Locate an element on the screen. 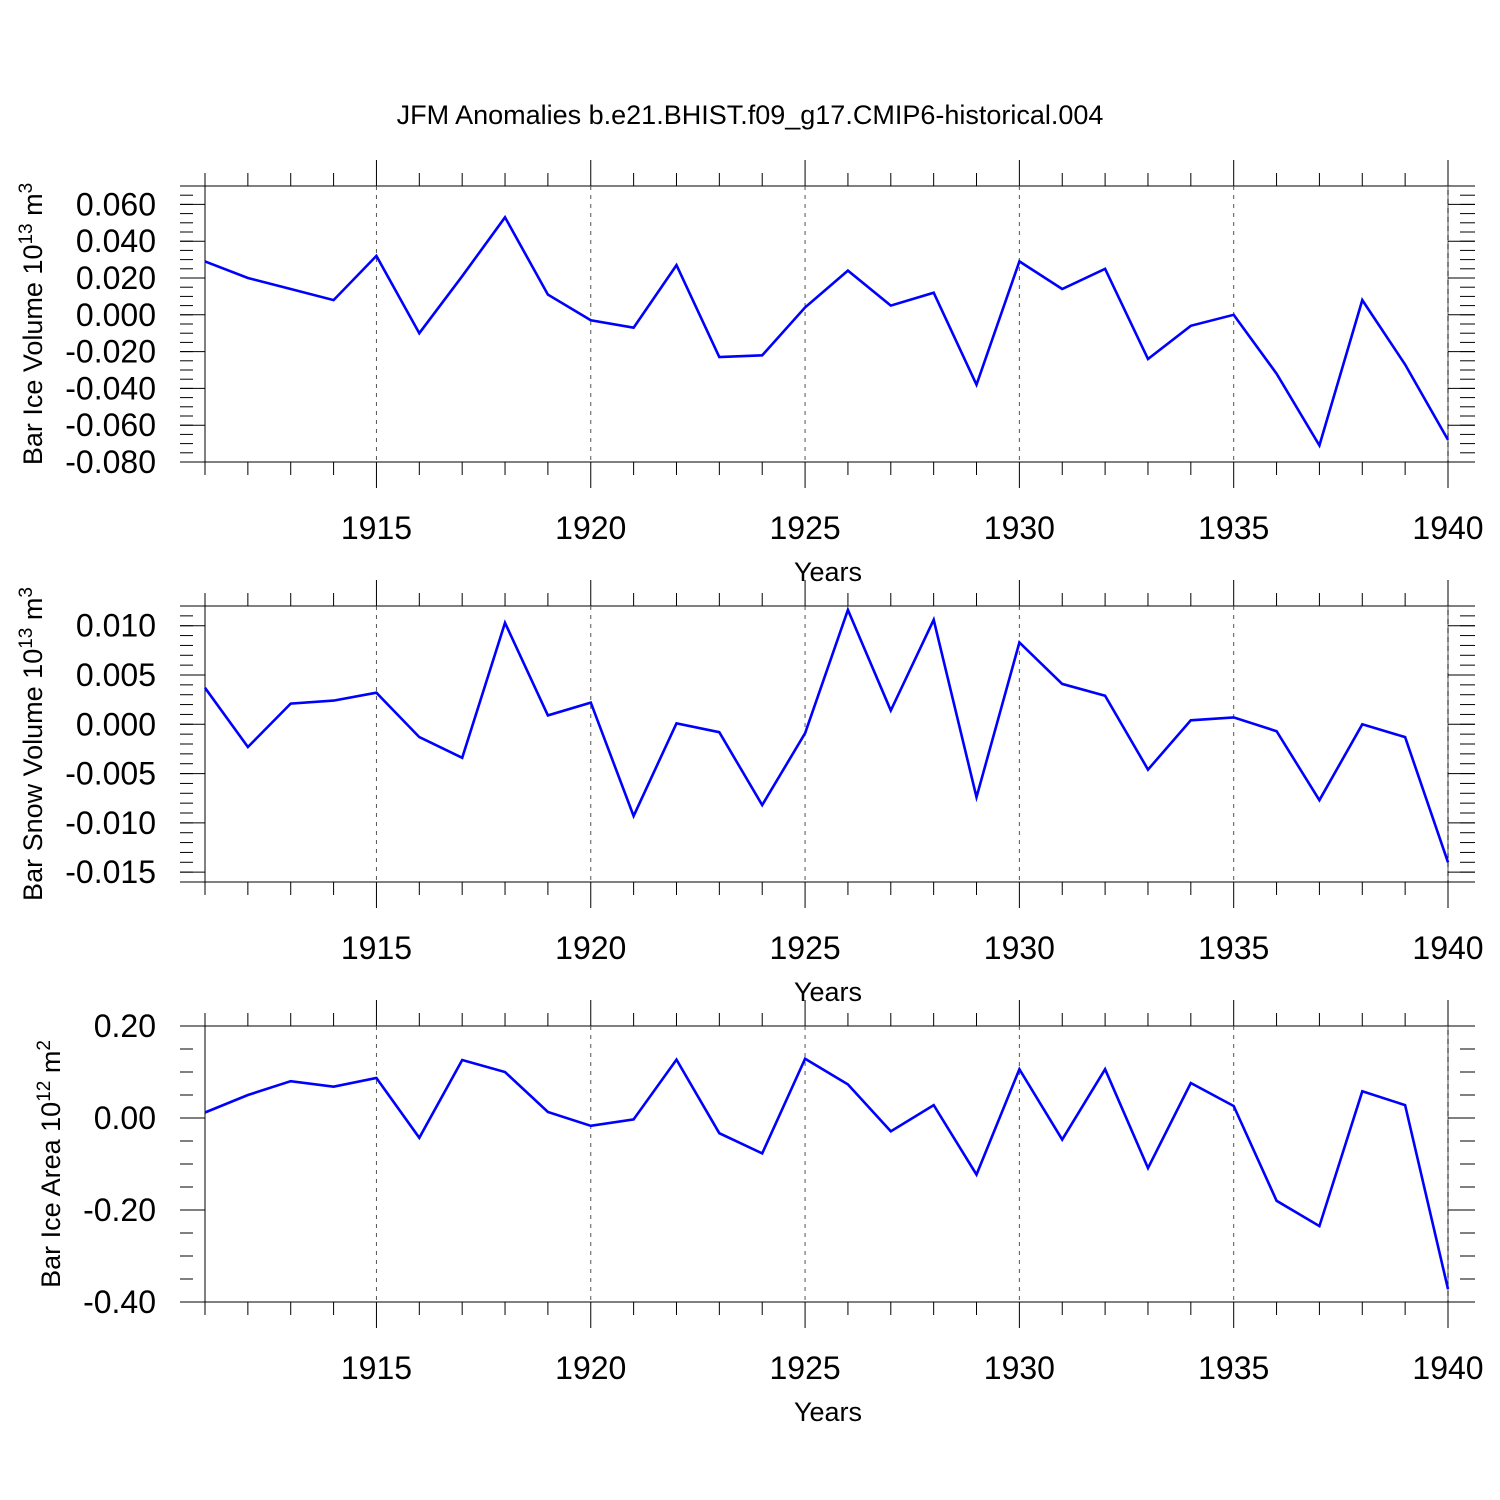 The width and height of the screenshot is (1500, 1500). y-axis-title-superscript: 2 is located at coordinates (44, 1045).